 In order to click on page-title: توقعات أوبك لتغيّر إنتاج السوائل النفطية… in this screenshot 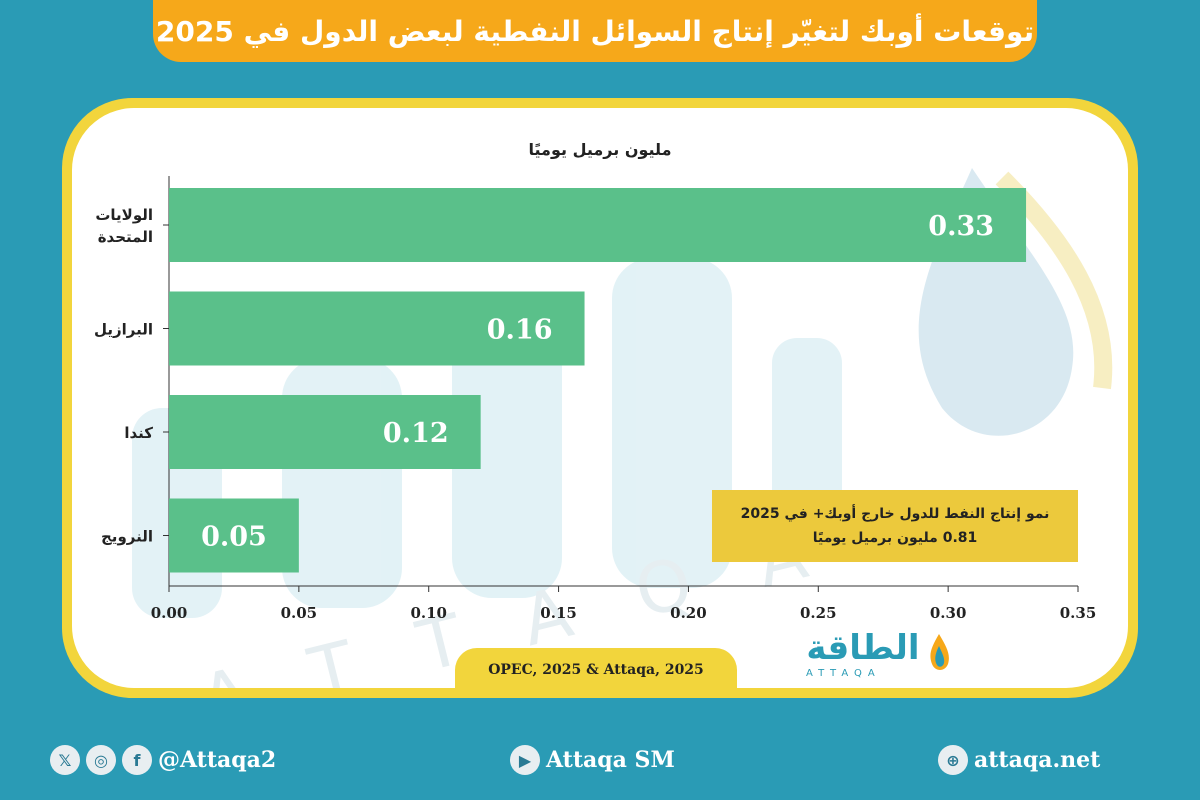, I will do `click(595, 31)`.